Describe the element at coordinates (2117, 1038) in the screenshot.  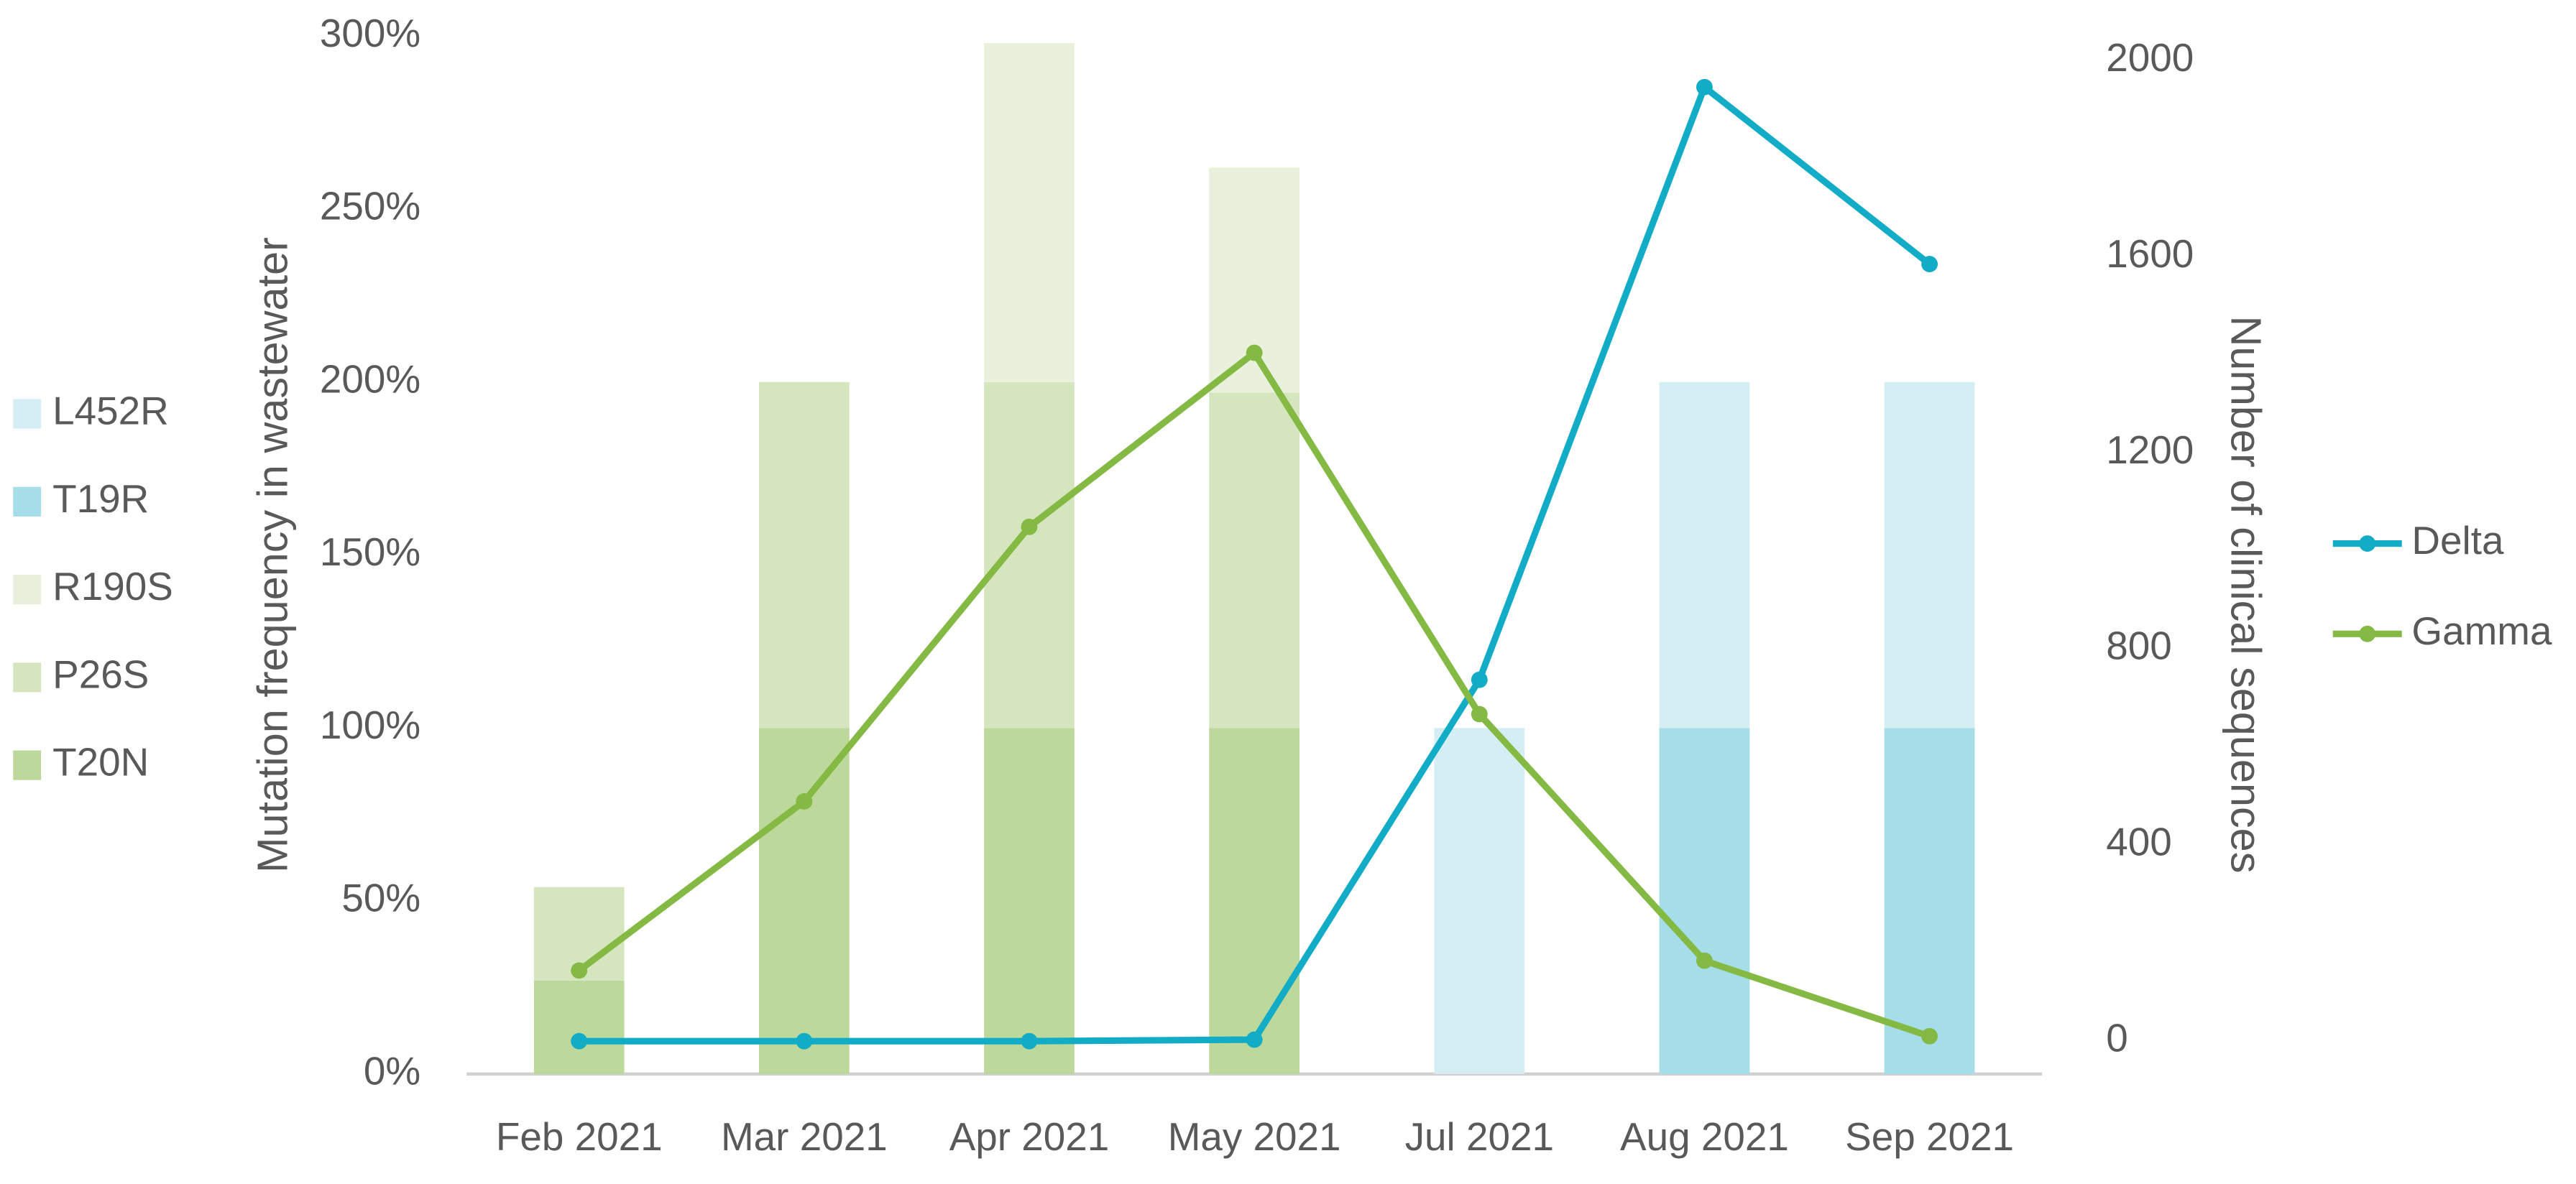
I see `y2-tick-label: 0` at that location.